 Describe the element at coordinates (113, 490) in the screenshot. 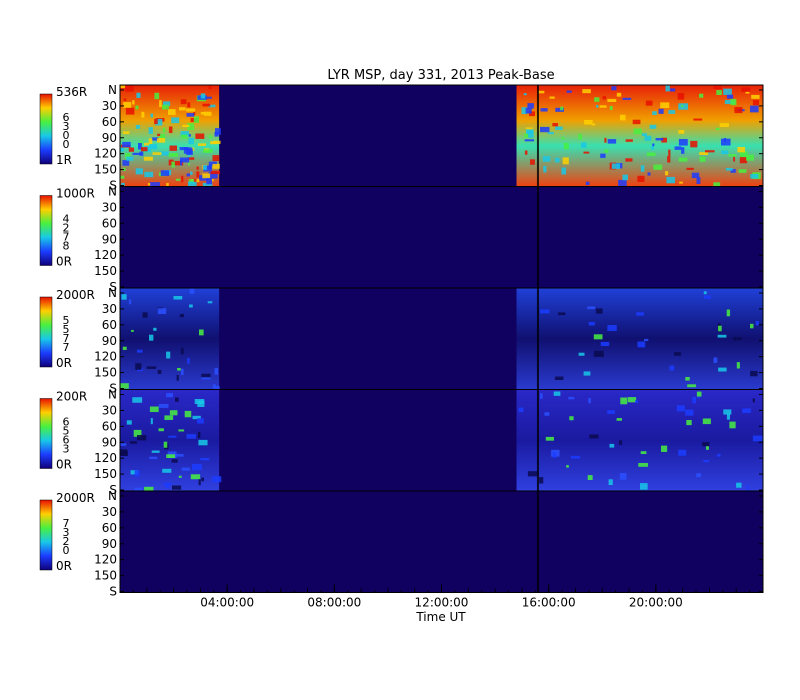

I see `y-tick-label: S` at that location.